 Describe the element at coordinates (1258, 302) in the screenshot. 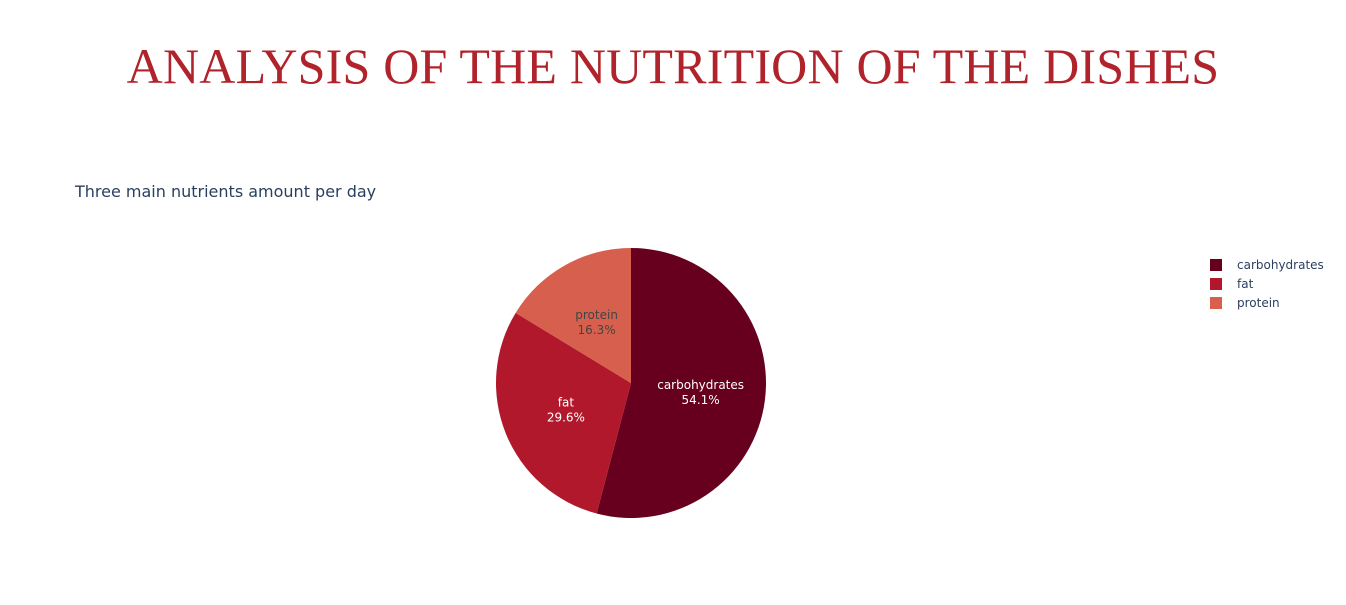

I see `legend-label-protein: protein` at that location.